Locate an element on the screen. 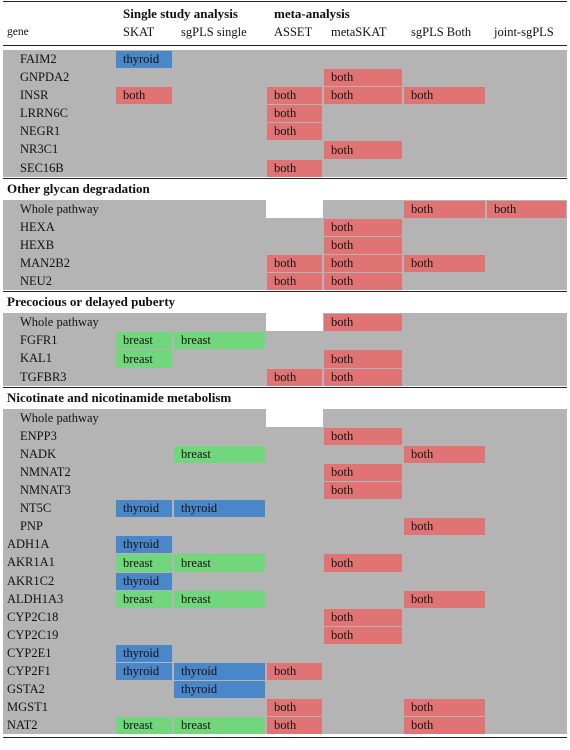 Image resolution: width=570 pixels, height=750 pixels. gene-label: FGFR1 is located at coordinates (39, 340).